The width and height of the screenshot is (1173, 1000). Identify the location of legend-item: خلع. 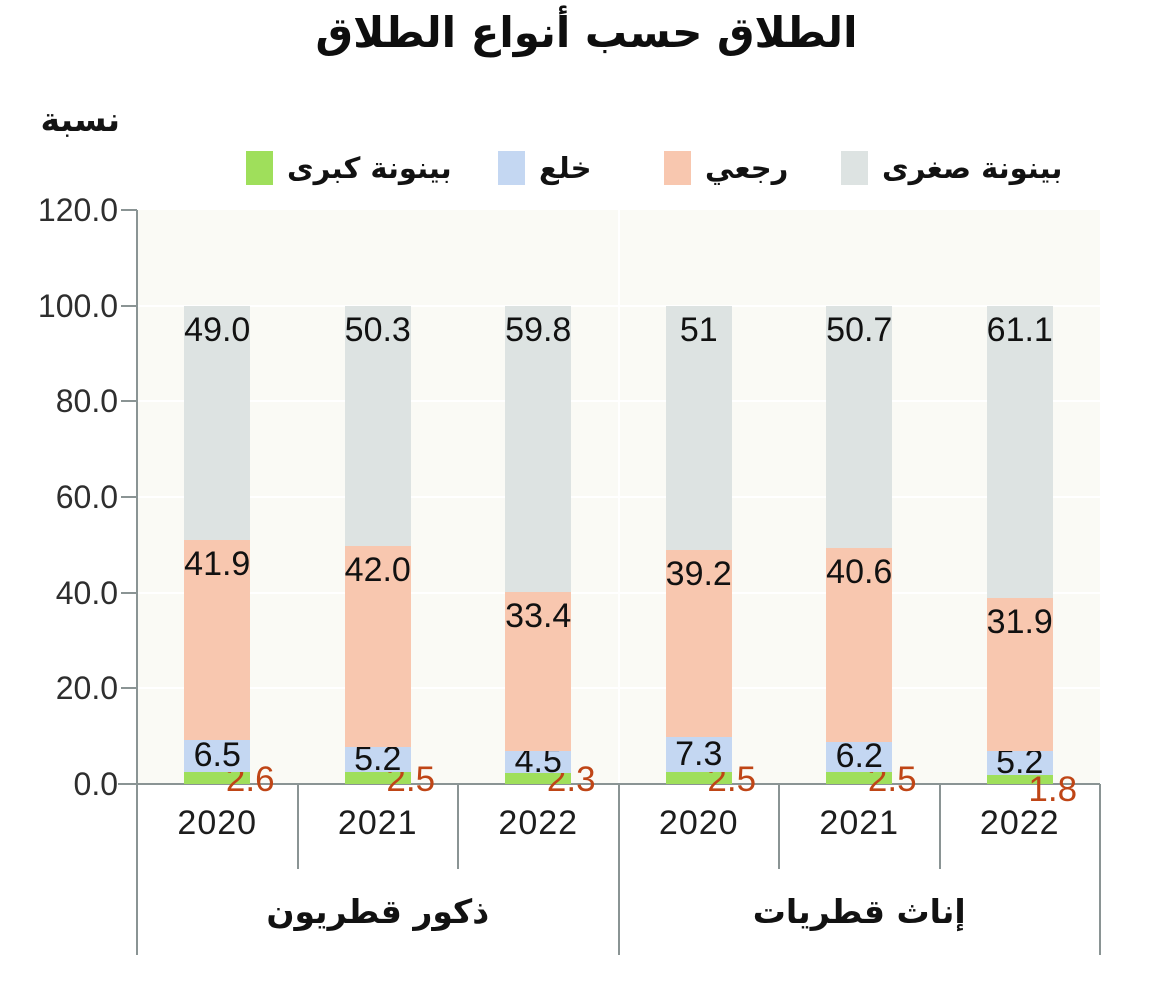
(545, 168).